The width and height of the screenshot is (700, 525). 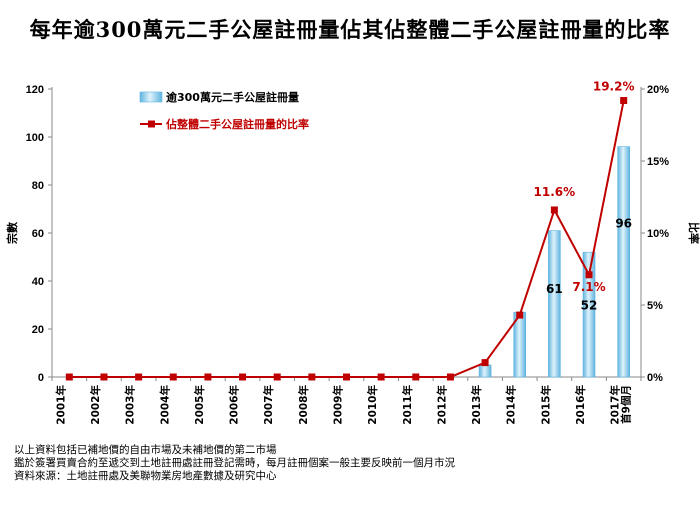 I want to click on y-tick-label-left: 80, so click(x=38, y=186).